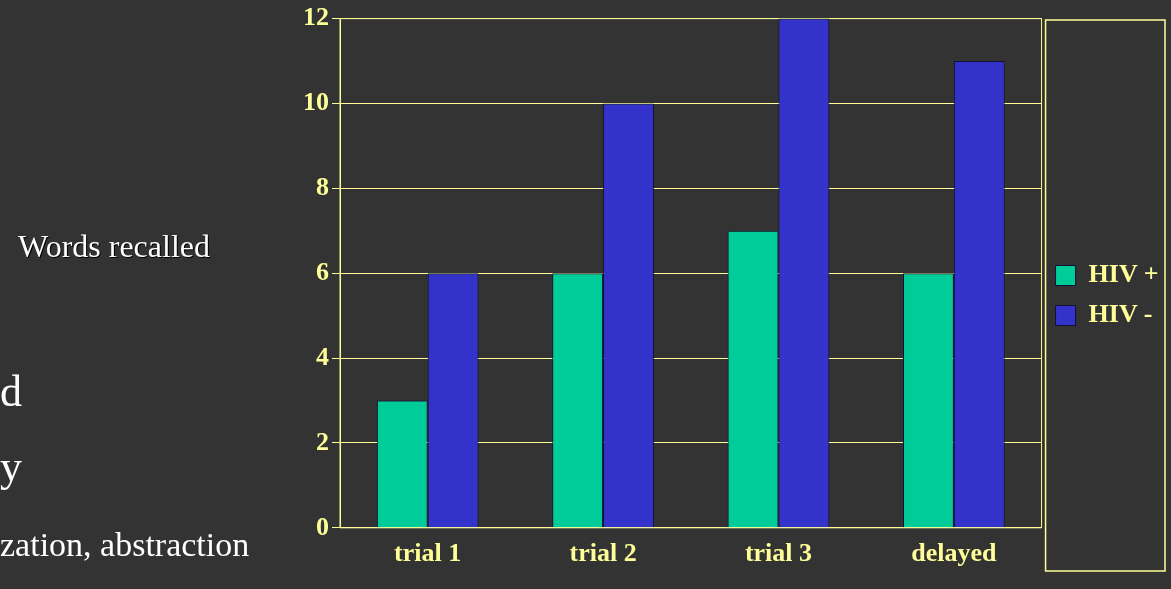 This screenshot has width=1171, height=589. I want to click on text: zation, abstraction, so click(125, 544).